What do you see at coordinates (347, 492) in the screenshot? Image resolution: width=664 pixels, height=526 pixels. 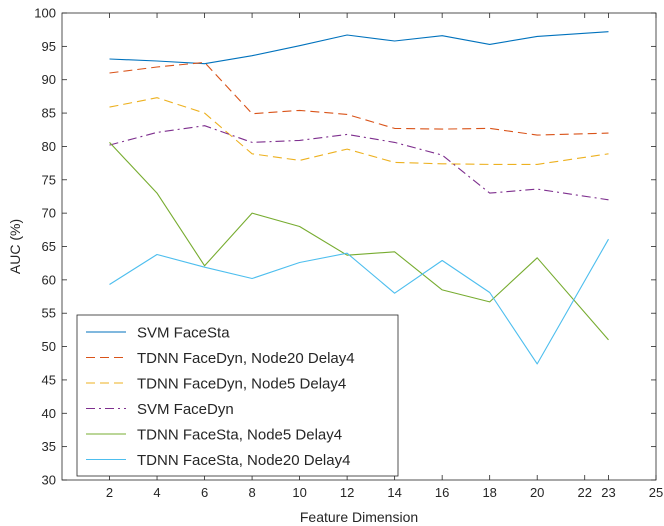 I see `x-tick-label: 12` at bounding box center [347, 492].